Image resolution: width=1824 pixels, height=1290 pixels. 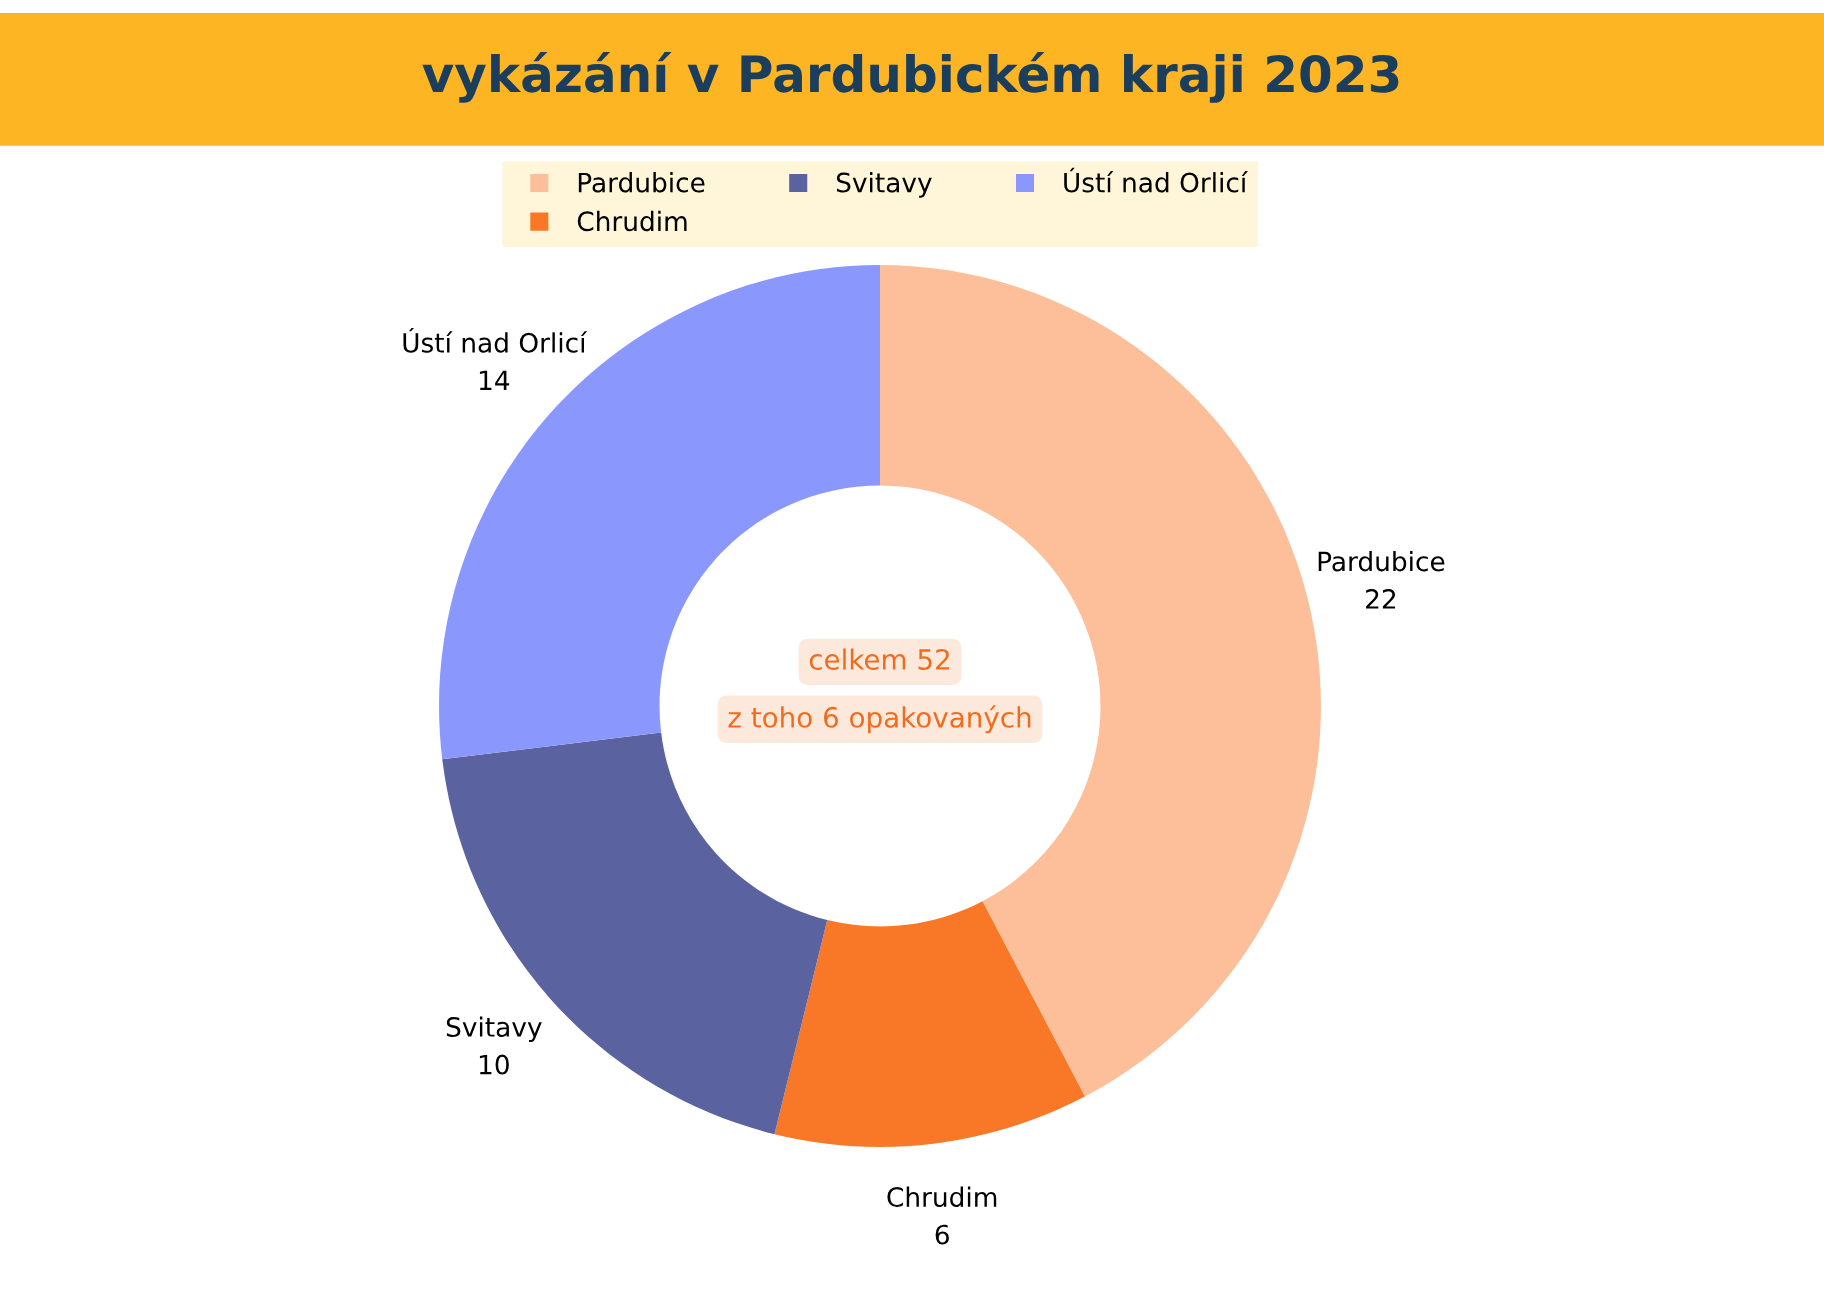 I want to click on legend-label: Svitavy, so click(x=884, y=185).